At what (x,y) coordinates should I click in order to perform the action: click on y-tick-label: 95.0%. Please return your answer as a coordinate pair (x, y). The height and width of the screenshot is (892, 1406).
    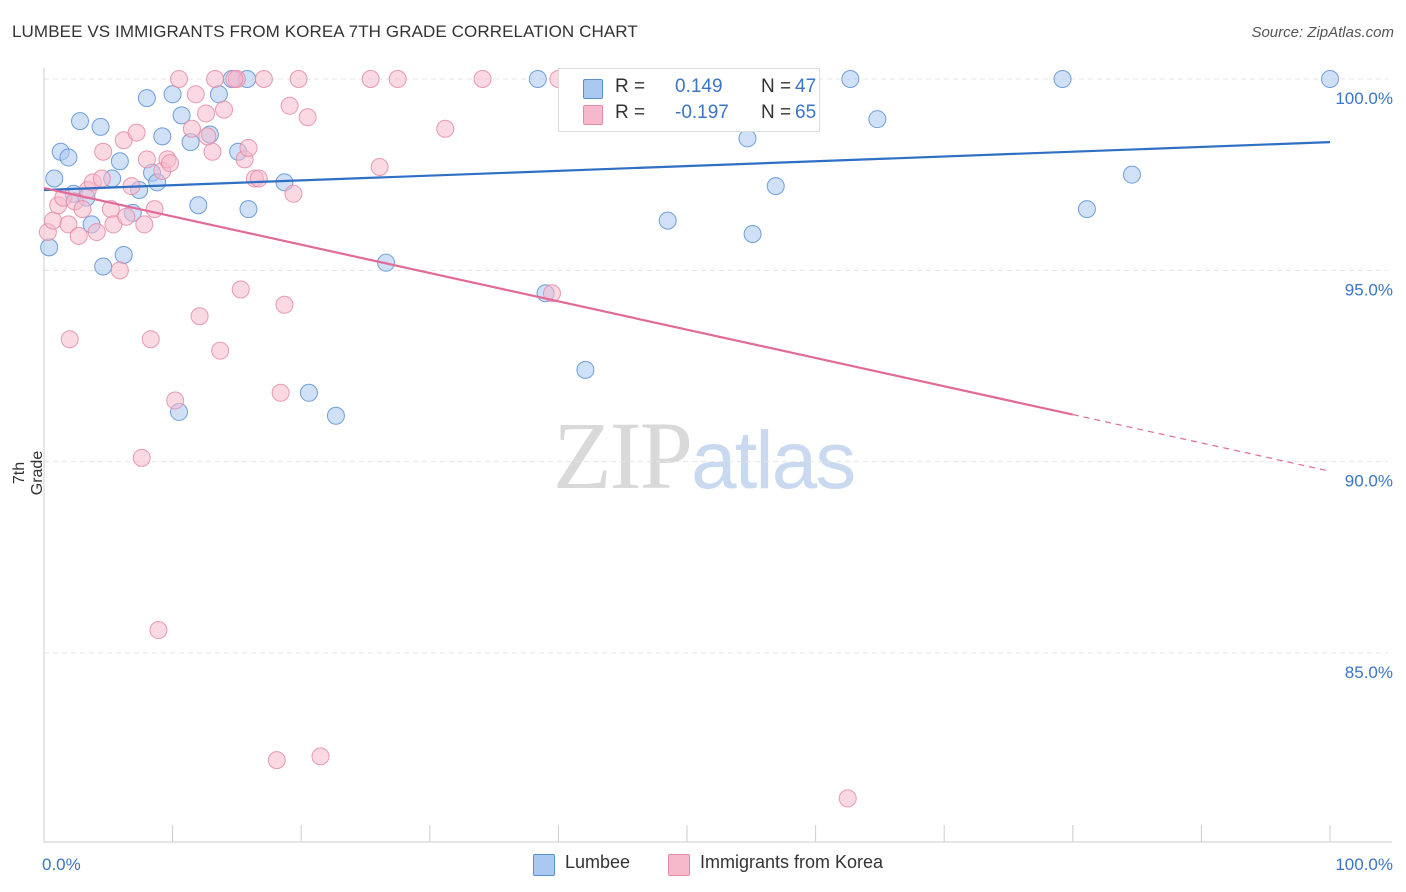
    Looking at the image, I should click on (1369, 289).